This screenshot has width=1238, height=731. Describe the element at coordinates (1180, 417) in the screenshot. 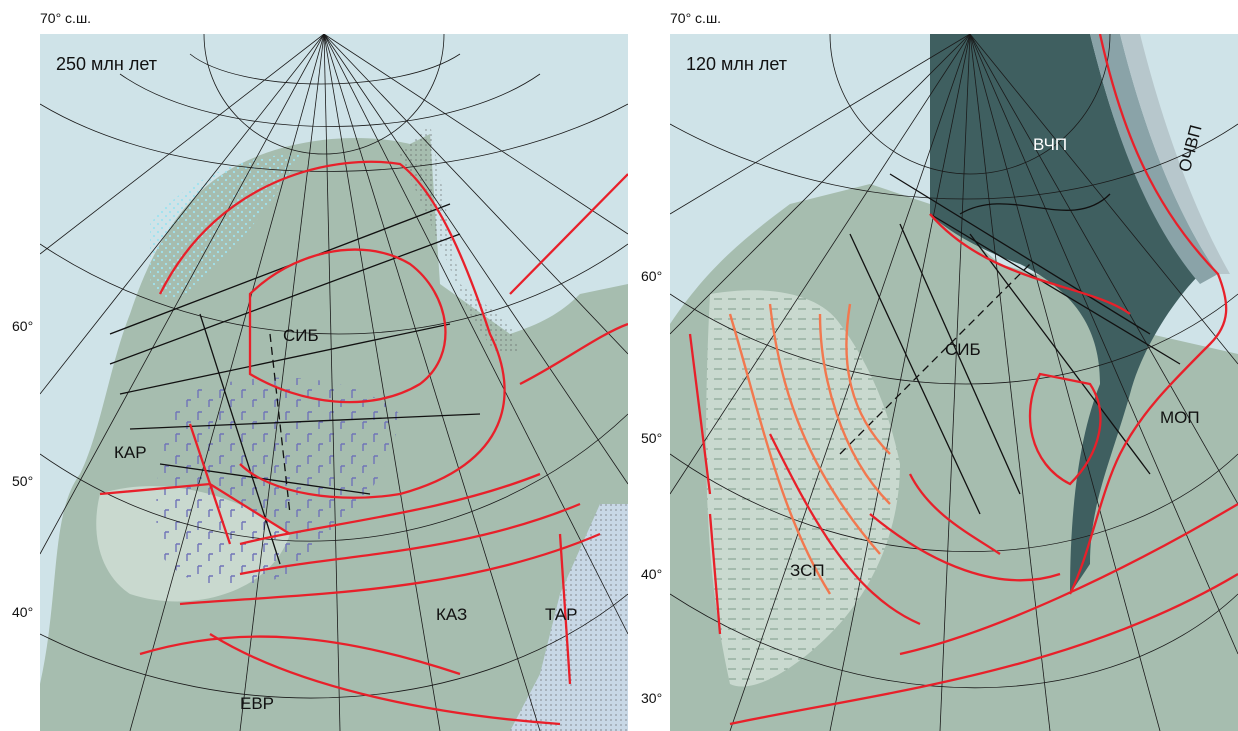

I see `region-label-mop: МОП` at that location.